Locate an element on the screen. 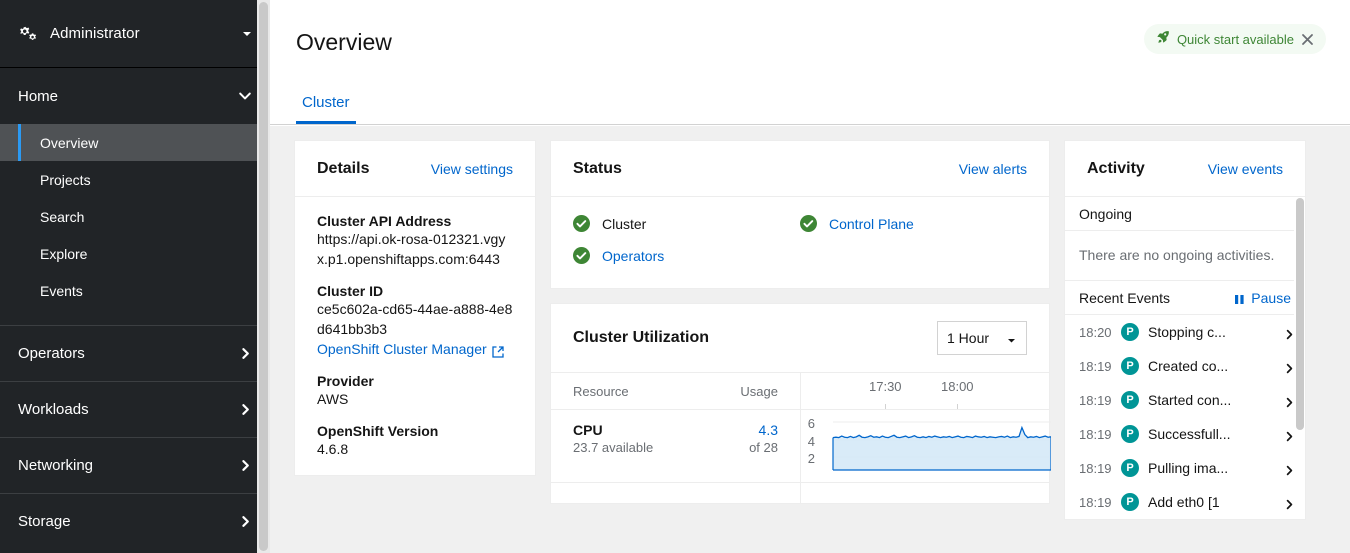  perspective-label: Administrator is located at coordinates (95, 33).